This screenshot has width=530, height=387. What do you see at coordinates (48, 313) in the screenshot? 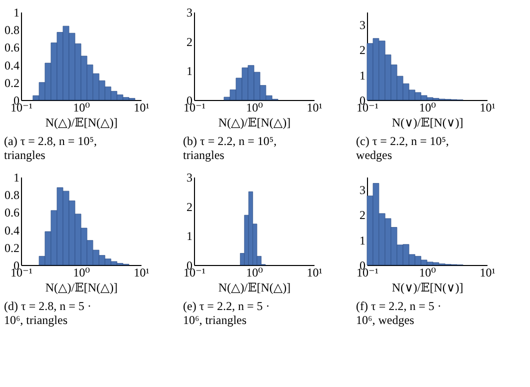
I see `text: (d) τ = 2.8, n = 5 · 10⁶, triangles` at bounding box center [48, 313].